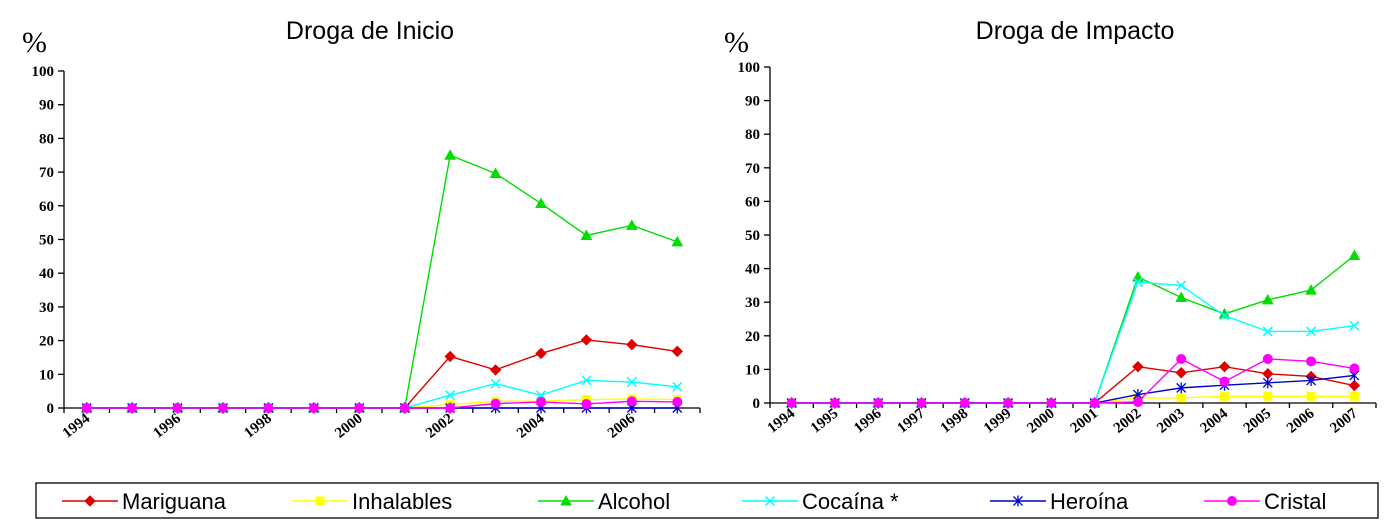 This screenshot has width=1386, height=520. I want to click on x-tick-label: 1996, so click(868, 420).